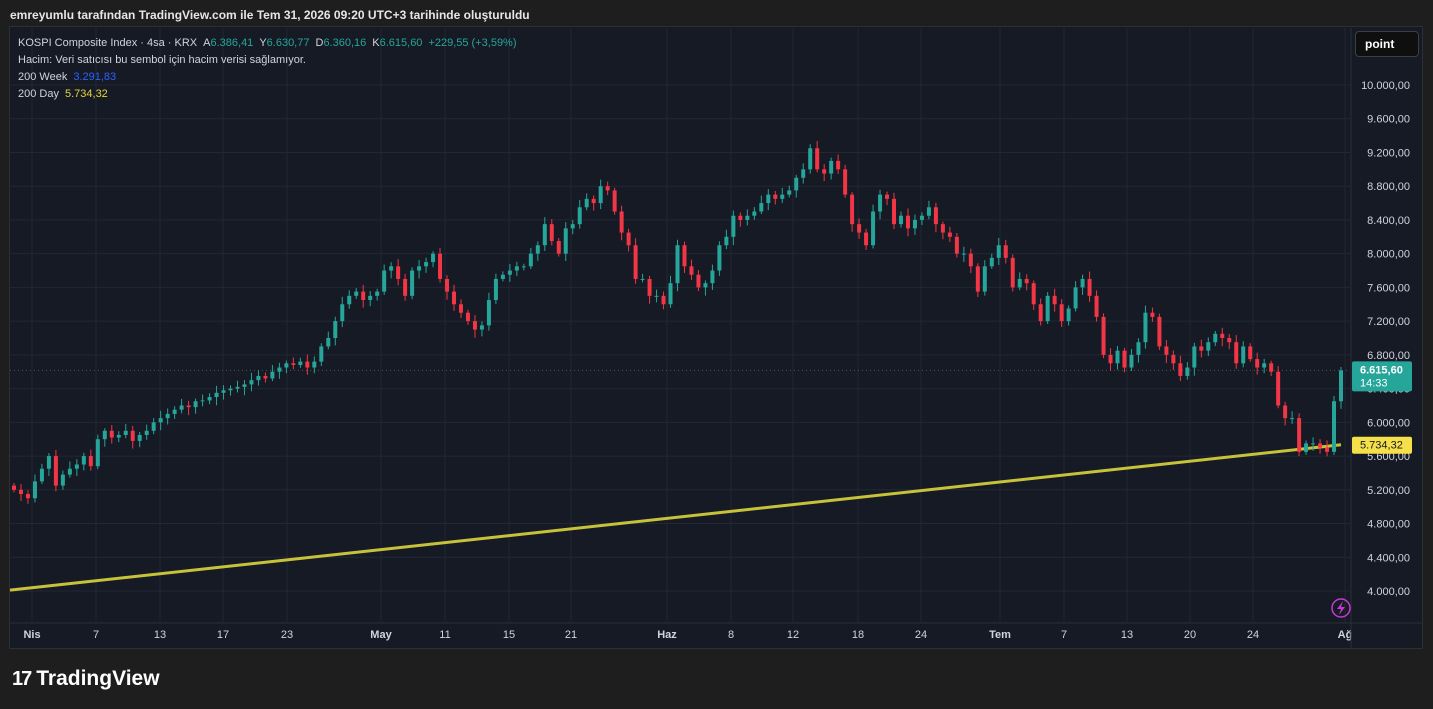 This screenshot has height=709, width=1433. I want to click on ma-price-badge, so click(1382, 445).